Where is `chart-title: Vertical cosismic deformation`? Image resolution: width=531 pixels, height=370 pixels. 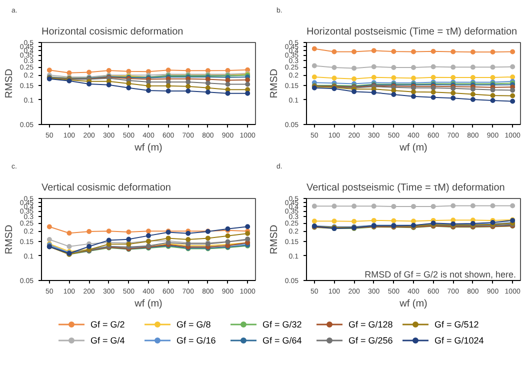
chart-title: Vertical cosismic deformation is located at coordinates (106, 188).